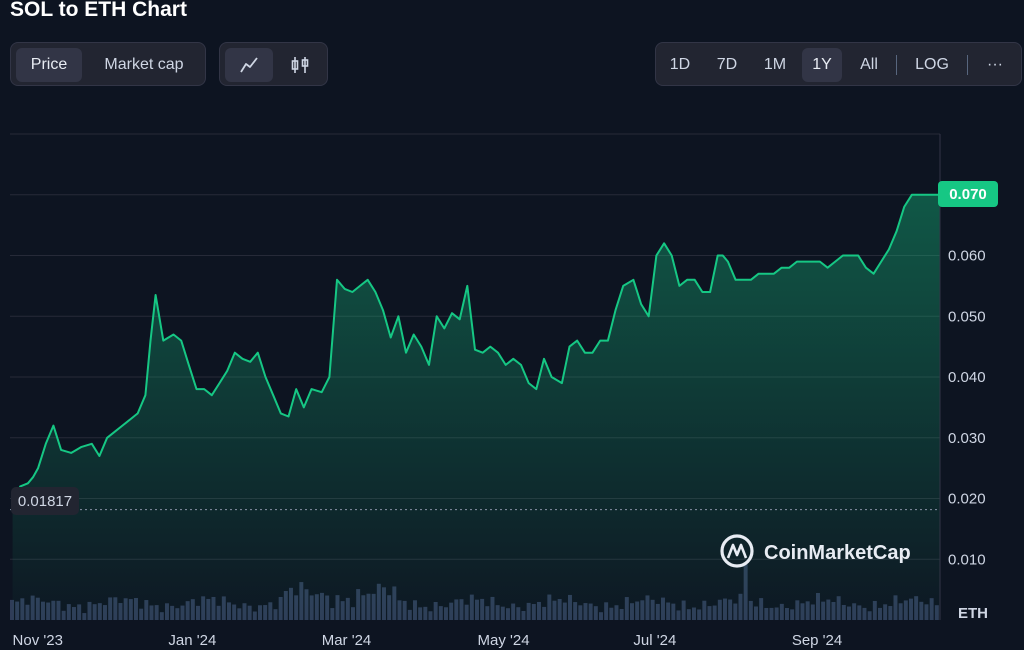 Image resolution: width=1024 pixels, height=650 pixels. I want to click on current-price-badge-bg, so click(968, 194).